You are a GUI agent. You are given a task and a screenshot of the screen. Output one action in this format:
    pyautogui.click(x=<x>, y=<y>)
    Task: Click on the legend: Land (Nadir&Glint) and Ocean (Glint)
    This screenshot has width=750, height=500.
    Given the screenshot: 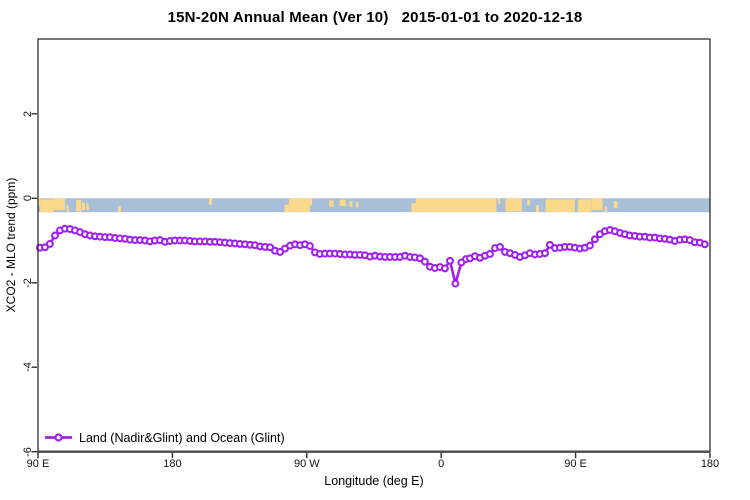 What is the action you would take?
    pyautogui.click(x=164, y=437)
    